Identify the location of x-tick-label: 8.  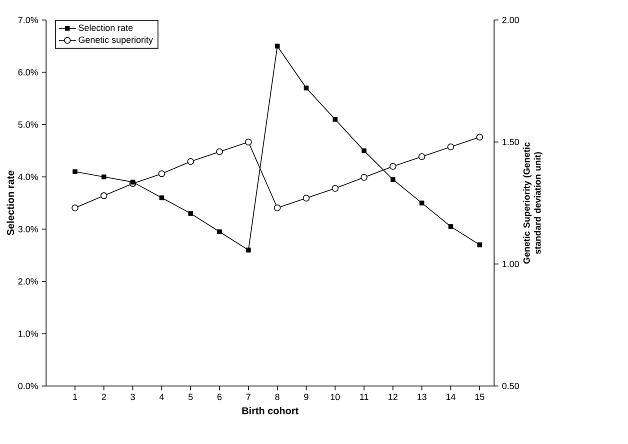
(277, 397).